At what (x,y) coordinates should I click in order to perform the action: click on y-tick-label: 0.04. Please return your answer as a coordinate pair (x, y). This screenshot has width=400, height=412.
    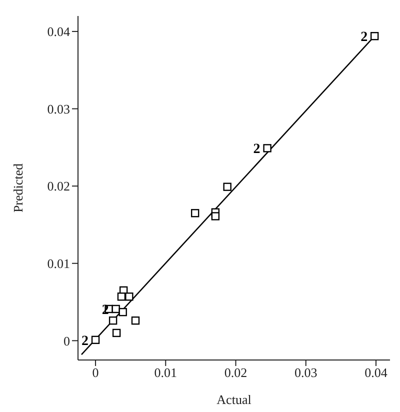
    Looking at the image, I should click on (58, 32).